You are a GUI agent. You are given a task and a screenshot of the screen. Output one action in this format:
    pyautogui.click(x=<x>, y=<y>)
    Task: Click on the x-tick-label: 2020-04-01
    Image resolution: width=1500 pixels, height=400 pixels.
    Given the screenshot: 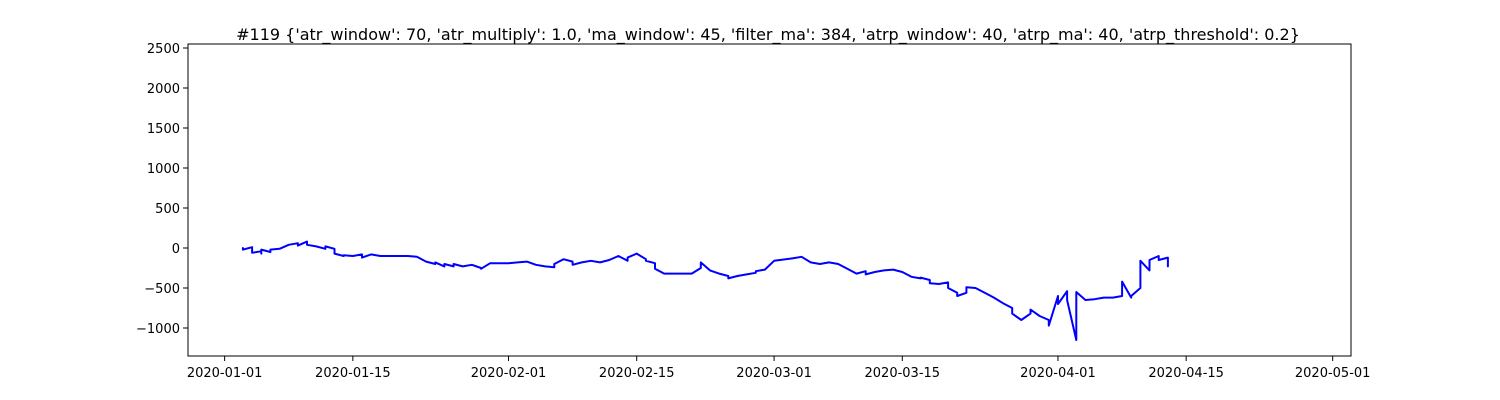 What is the action you would take?
    pyautogui.click(x=1058, y=373)
    